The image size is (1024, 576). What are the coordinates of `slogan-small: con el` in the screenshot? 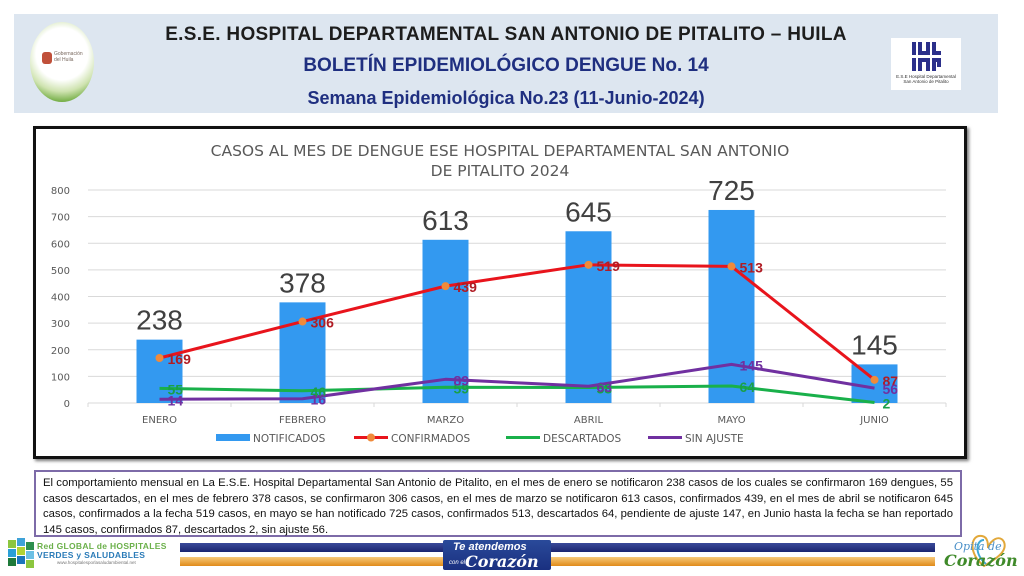 It's located at (457, 563).